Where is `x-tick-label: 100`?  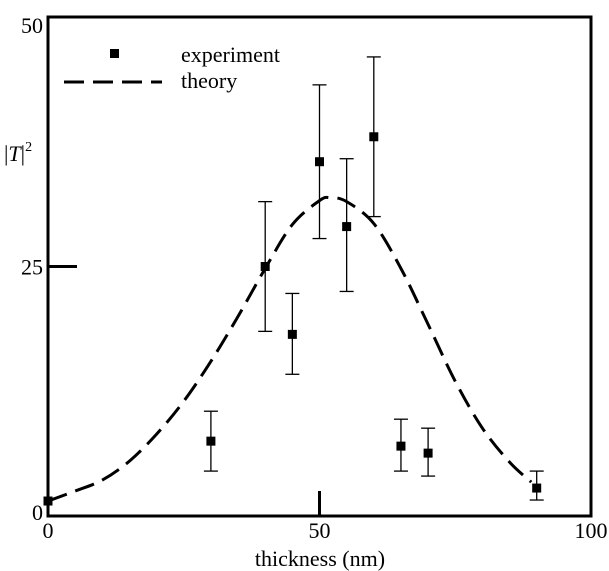 x-tick-label: 100 is located at coordinates (591, 530).